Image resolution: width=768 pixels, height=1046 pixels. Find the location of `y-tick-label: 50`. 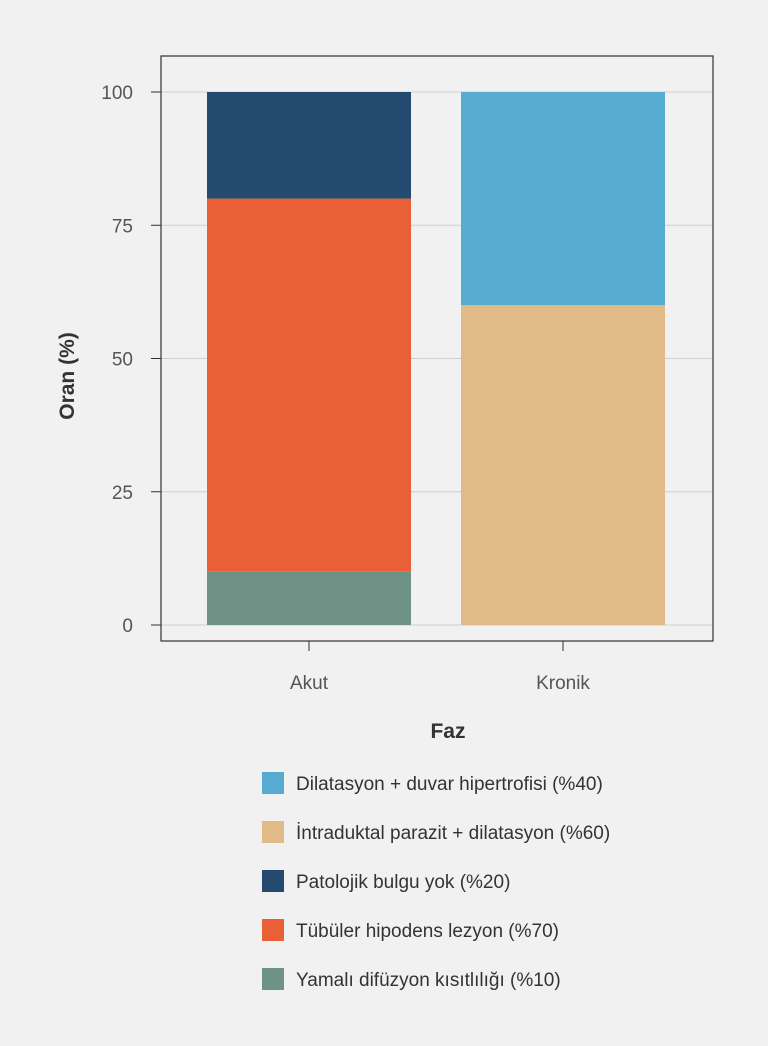

y-tick-label: 50 is located at coordinates (122, 360).